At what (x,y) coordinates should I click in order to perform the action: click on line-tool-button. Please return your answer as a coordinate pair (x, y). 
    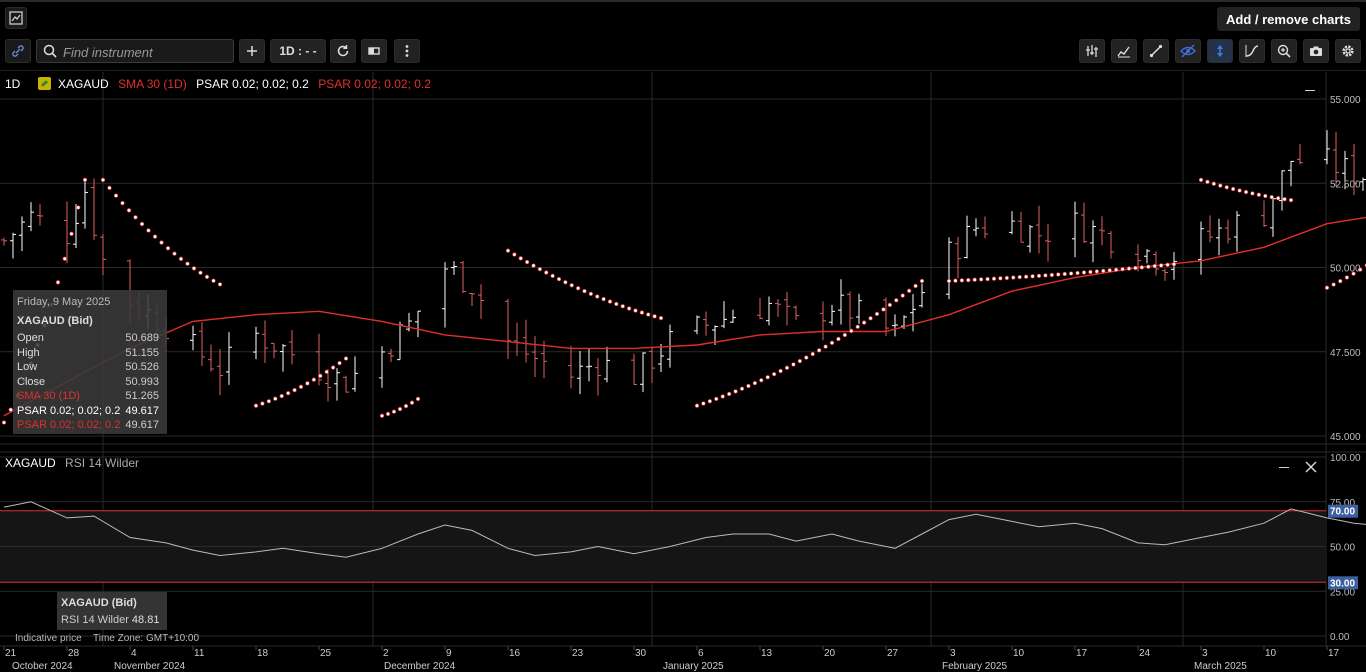
    Looking at the image, I should click on (1156, 51).